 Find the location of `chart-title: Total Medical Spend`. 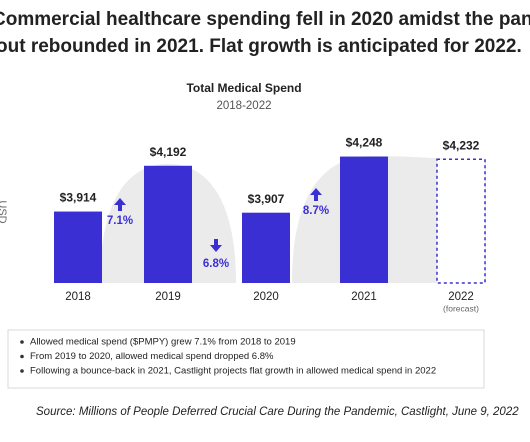

chart-title: Total Medical Spend is located at coordinates (243, 88).